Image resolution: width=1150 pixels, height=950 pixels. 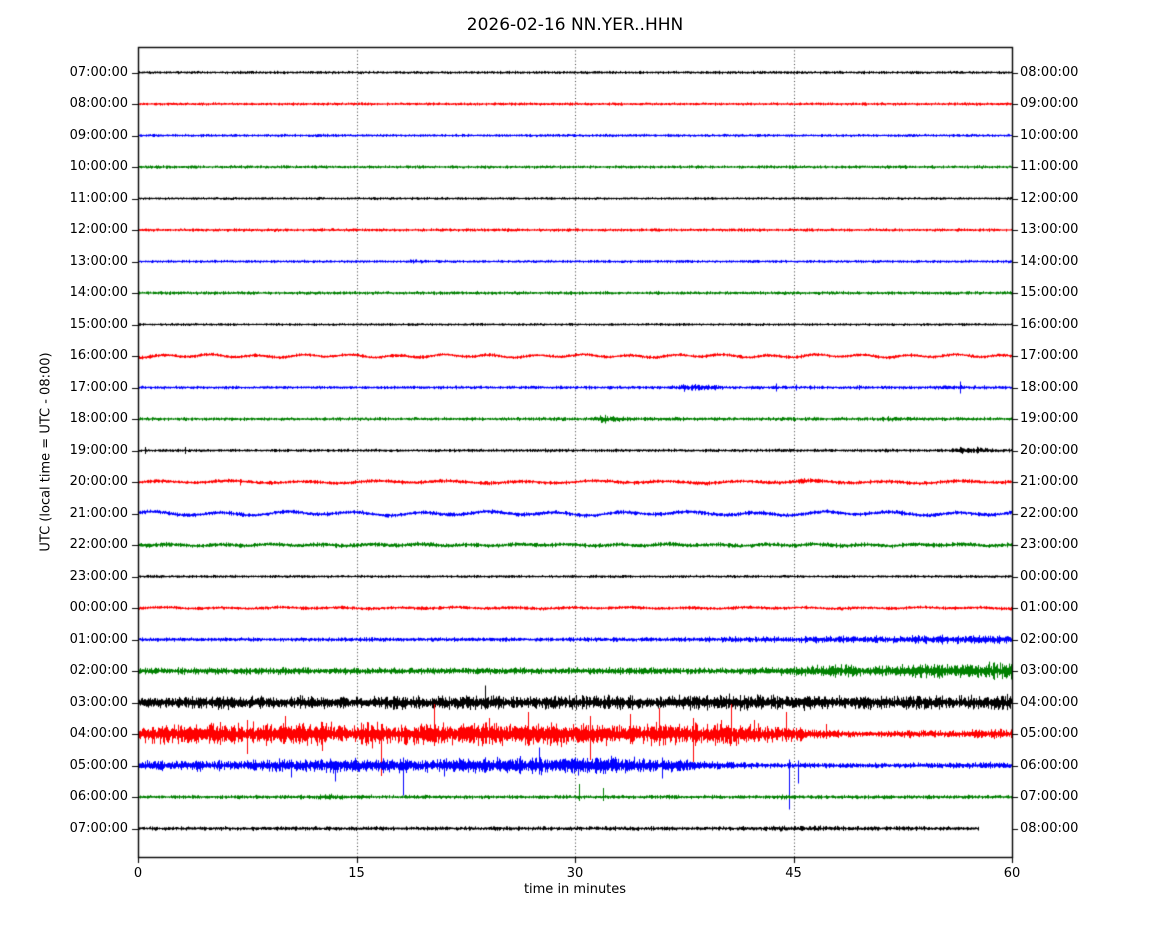 What do you see at coordinates (1049, 292) in the screenshot?
I see `local-time-label: 15:00:00` at bounding box center [1049, 292].